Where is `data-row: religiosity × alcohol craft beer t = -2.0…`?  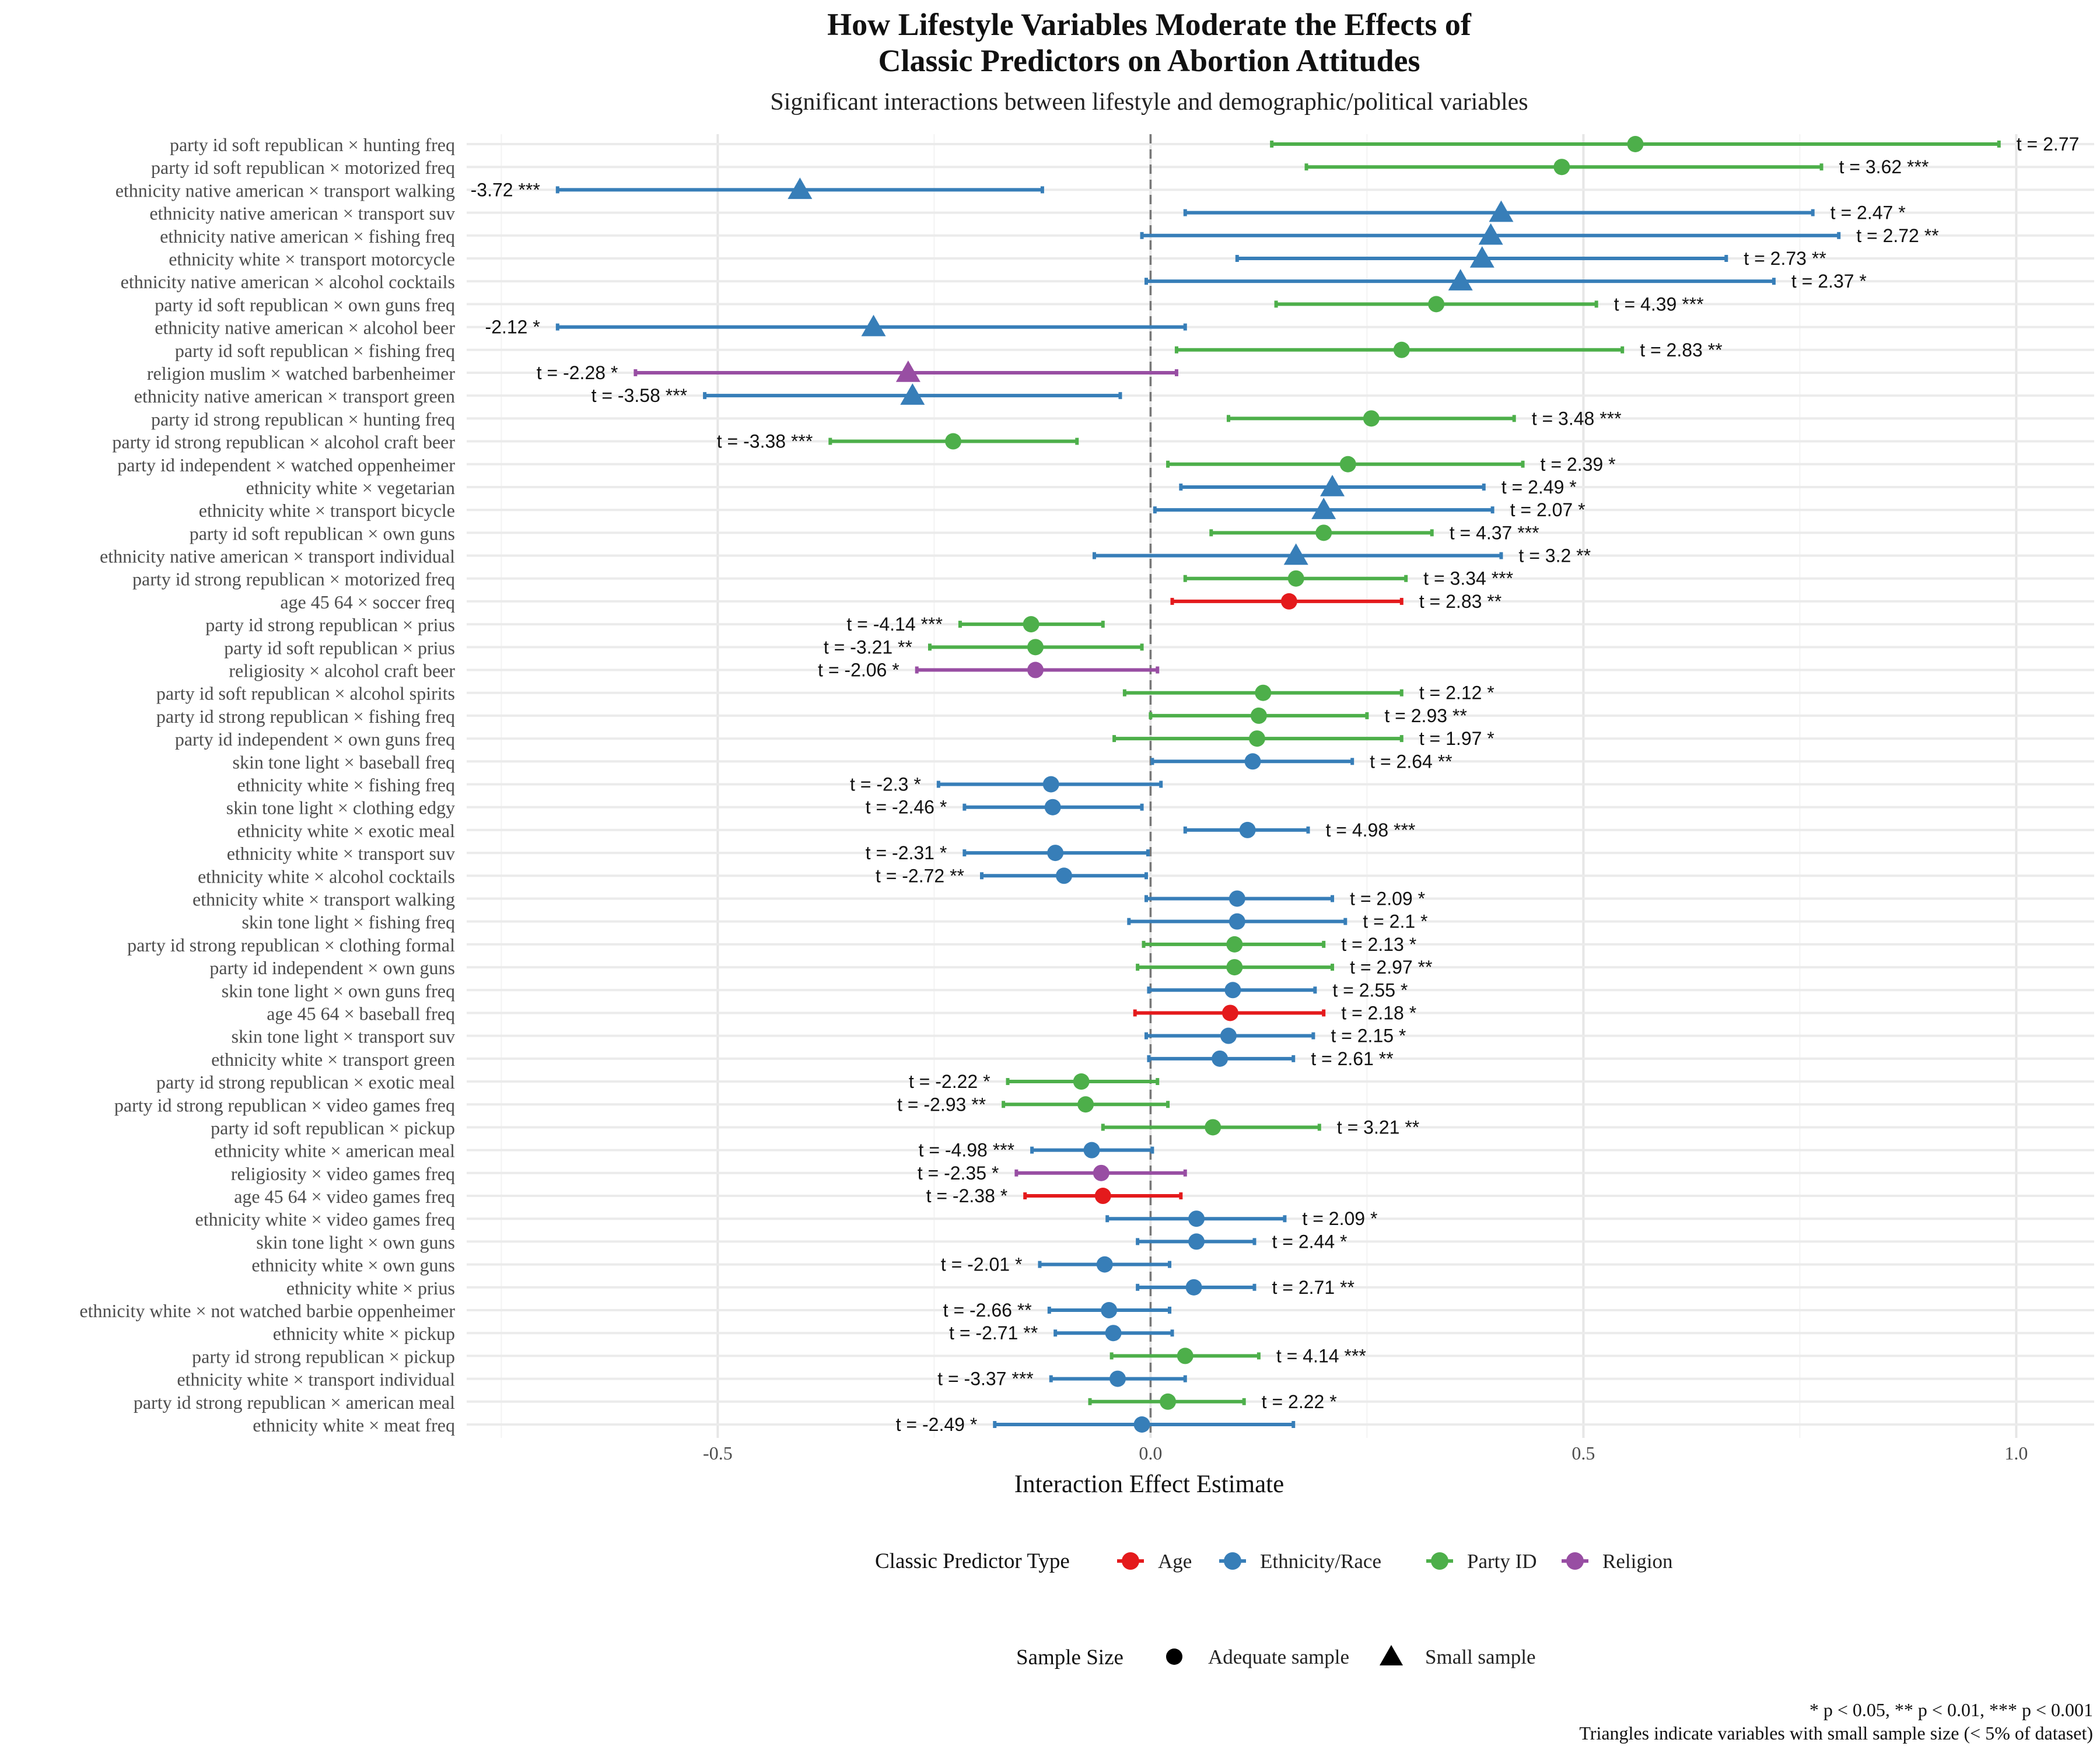 data-row: religiosity × alcohol craft beer t = -2.0… is located at coordinates (694, 670).